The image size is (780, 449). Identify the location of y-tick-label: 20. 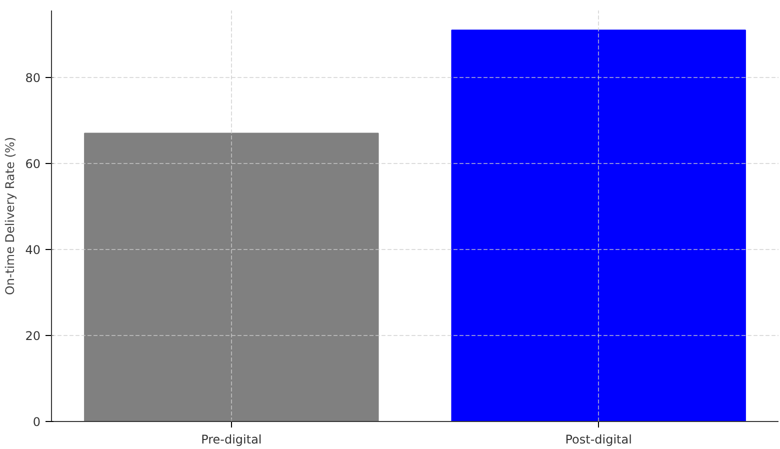
(33, 335).